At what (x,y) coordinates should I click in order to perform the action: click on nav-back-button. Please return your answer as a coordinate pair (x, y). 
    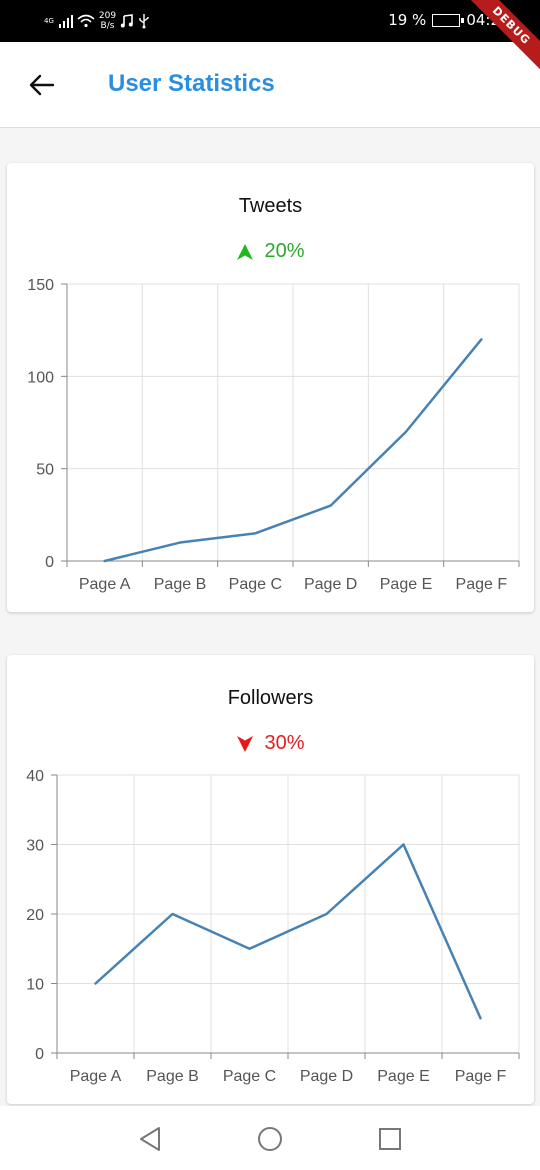
    Looking at the image, I should click on (150, 1139).